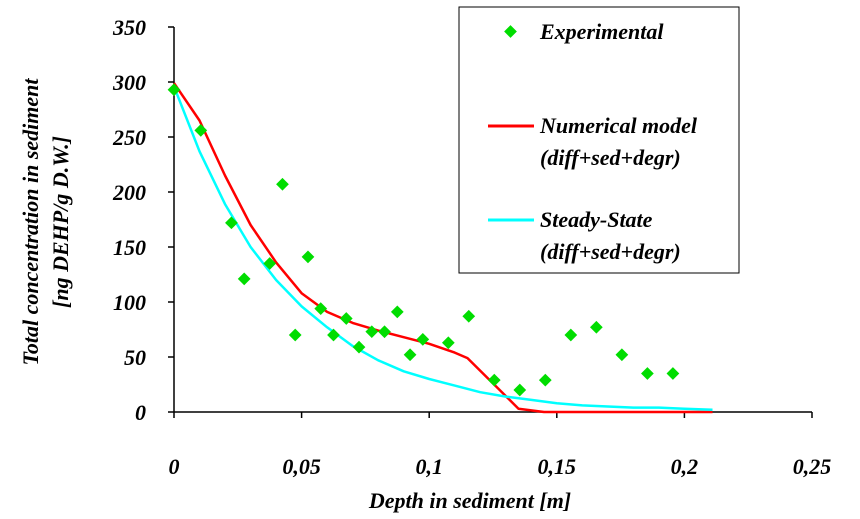  Describe the element at coordinates (129, 137) in the screenshot. I see `y-tick-label: 250` at that location.